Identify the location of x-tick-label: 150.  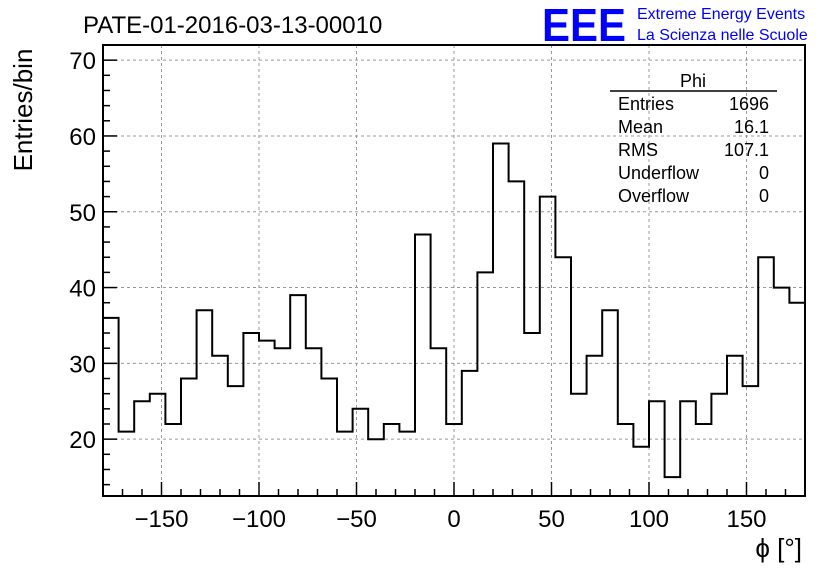
(746, 519).